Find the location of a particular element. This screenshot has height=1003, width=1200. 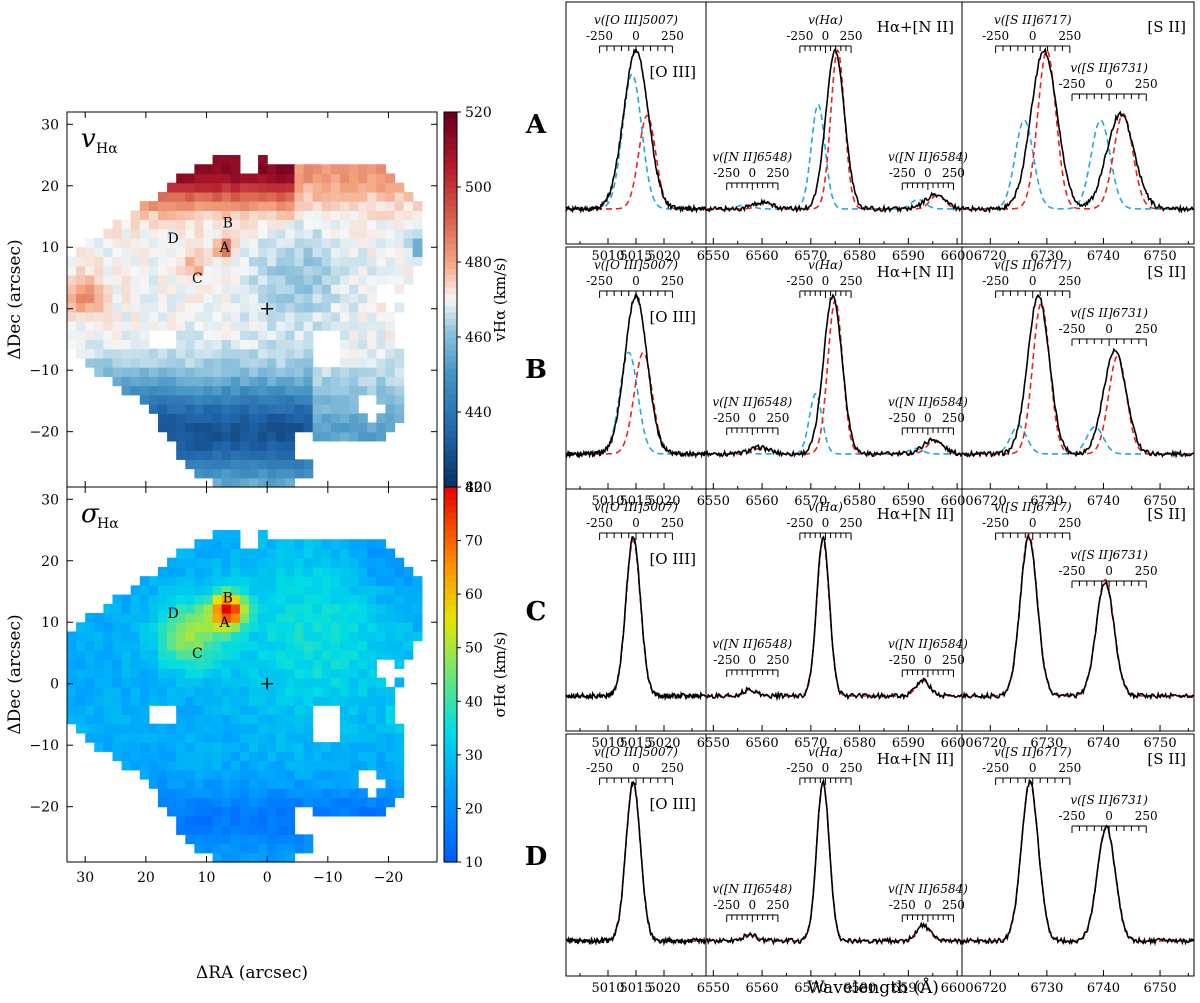

spectrum-frame is located at coordinates (834, 855).